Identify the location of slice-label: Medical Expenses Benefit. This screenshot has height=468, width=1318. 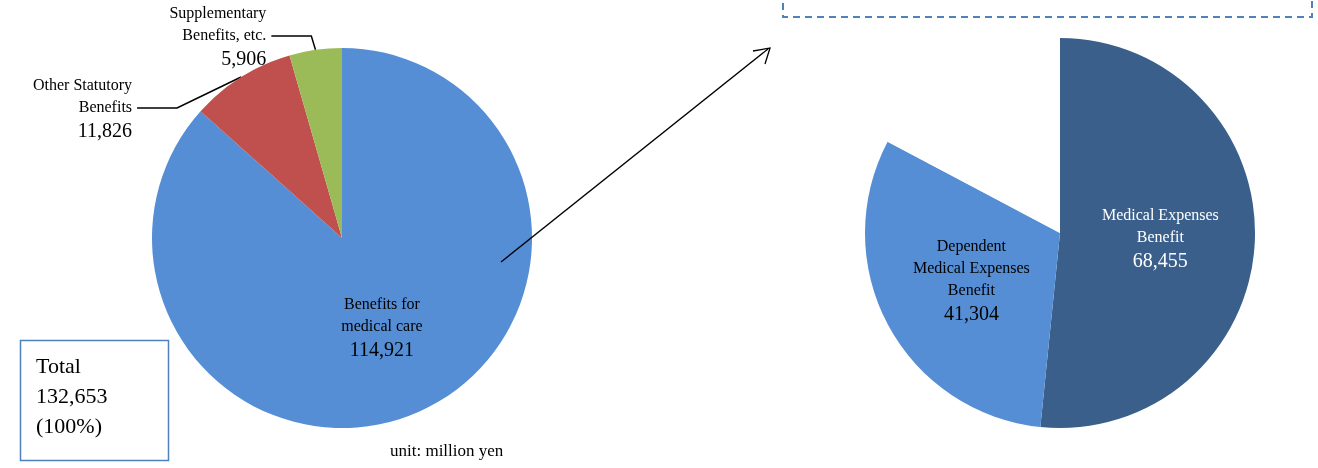
(1160, 225).